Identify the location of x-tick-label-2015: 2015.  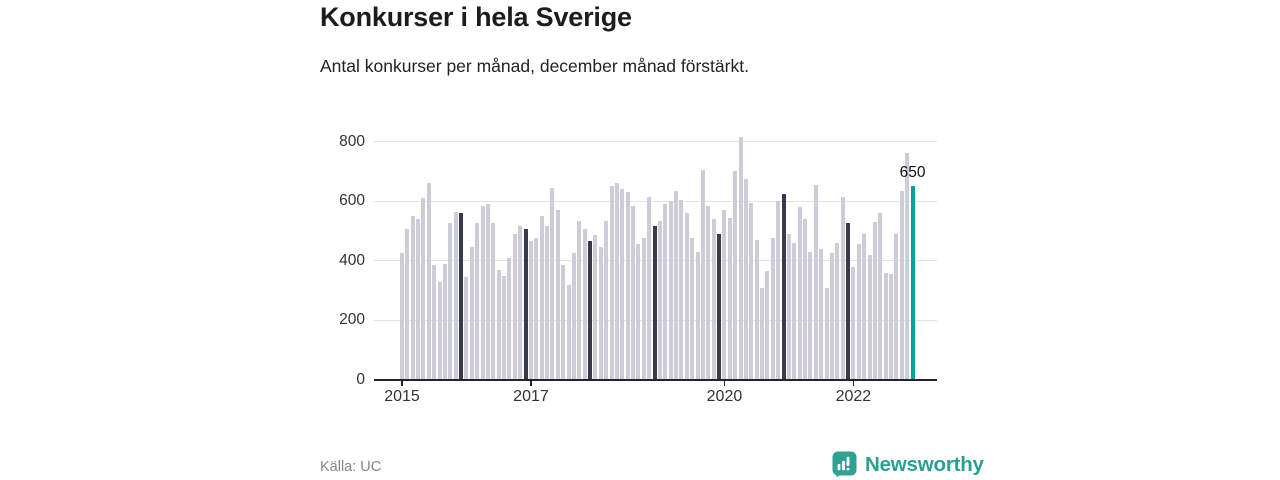
(402, 396).